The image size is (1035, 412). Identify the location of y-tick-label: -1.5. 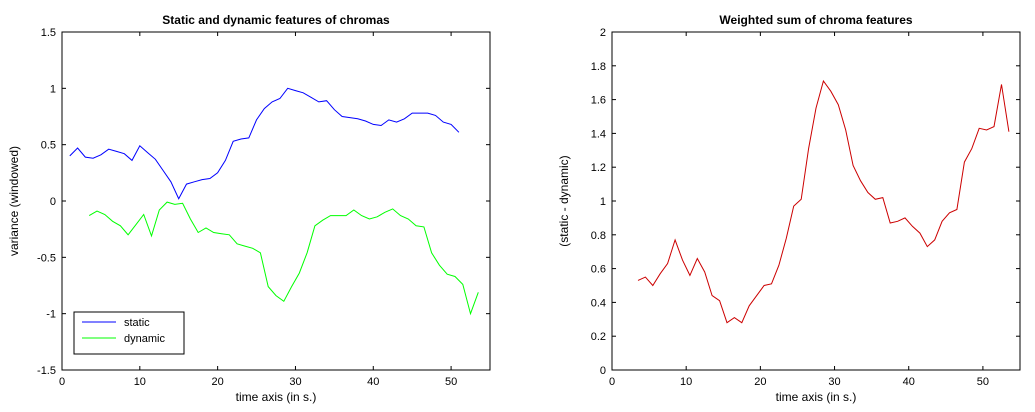
(46, 371).